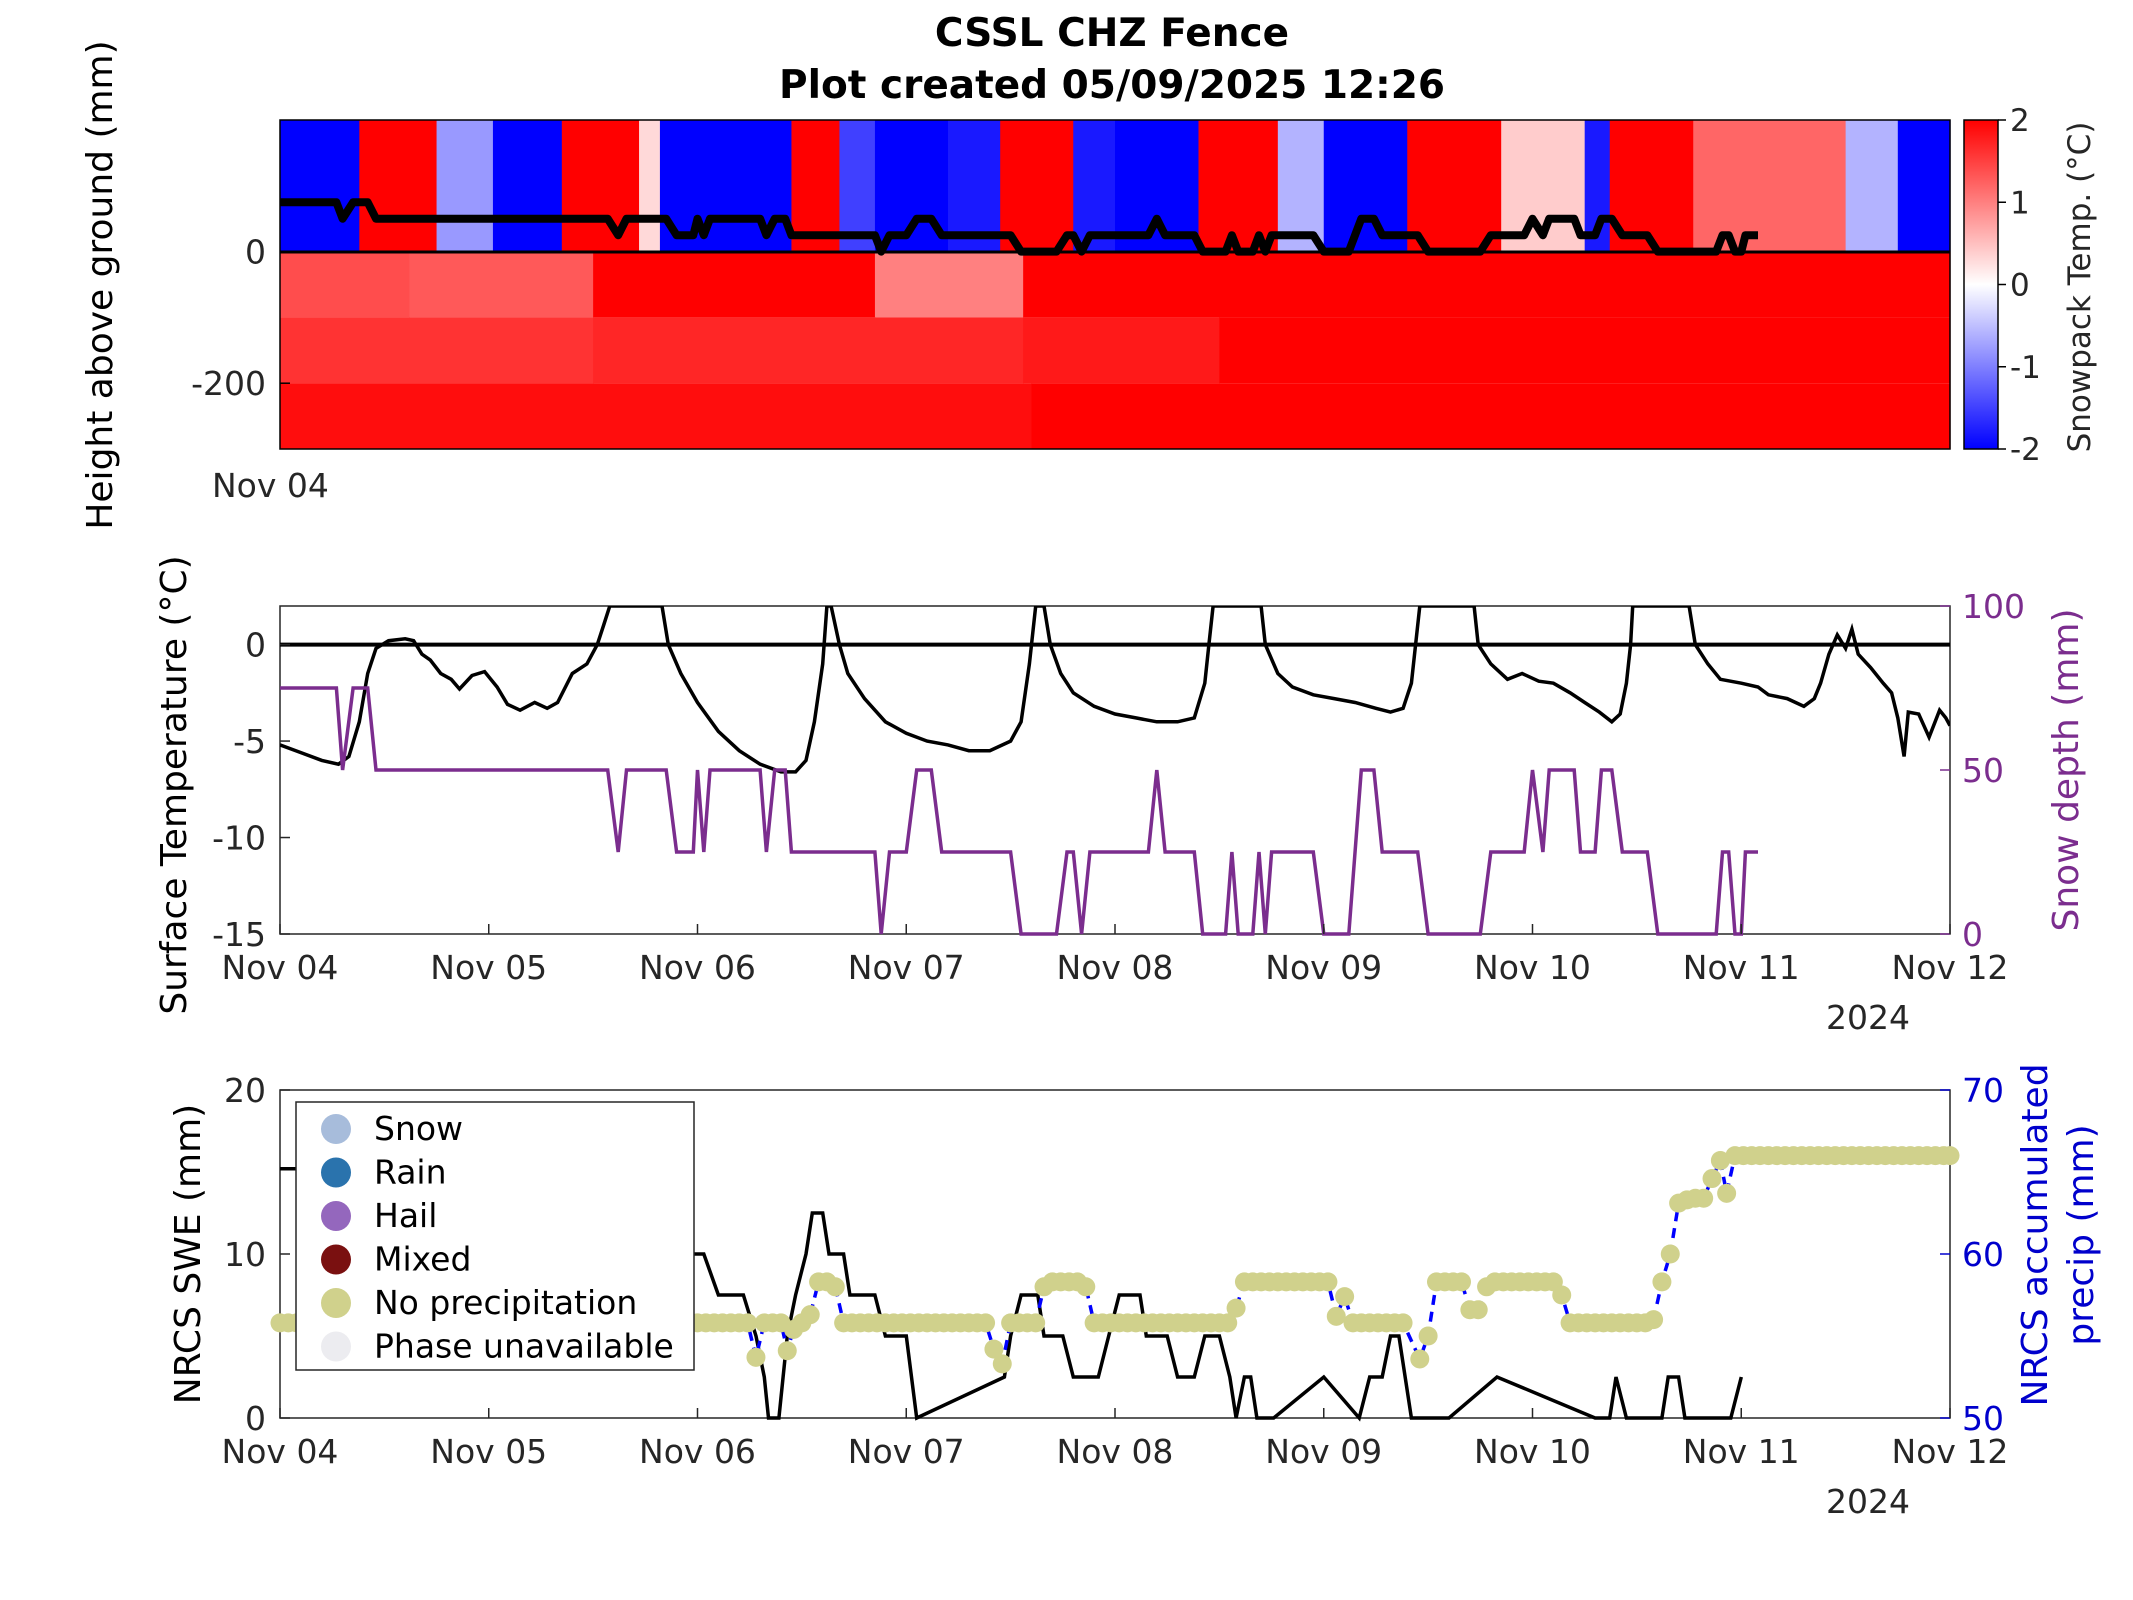  Describe the element at coordinates (405, 1215) in the screenshot. I see `legend-label-hail: Hail` at that location.